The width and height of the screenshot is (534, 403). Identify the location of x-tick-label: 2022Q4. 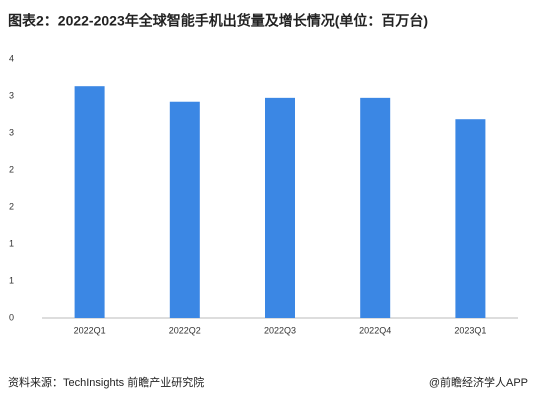
(375, 330).